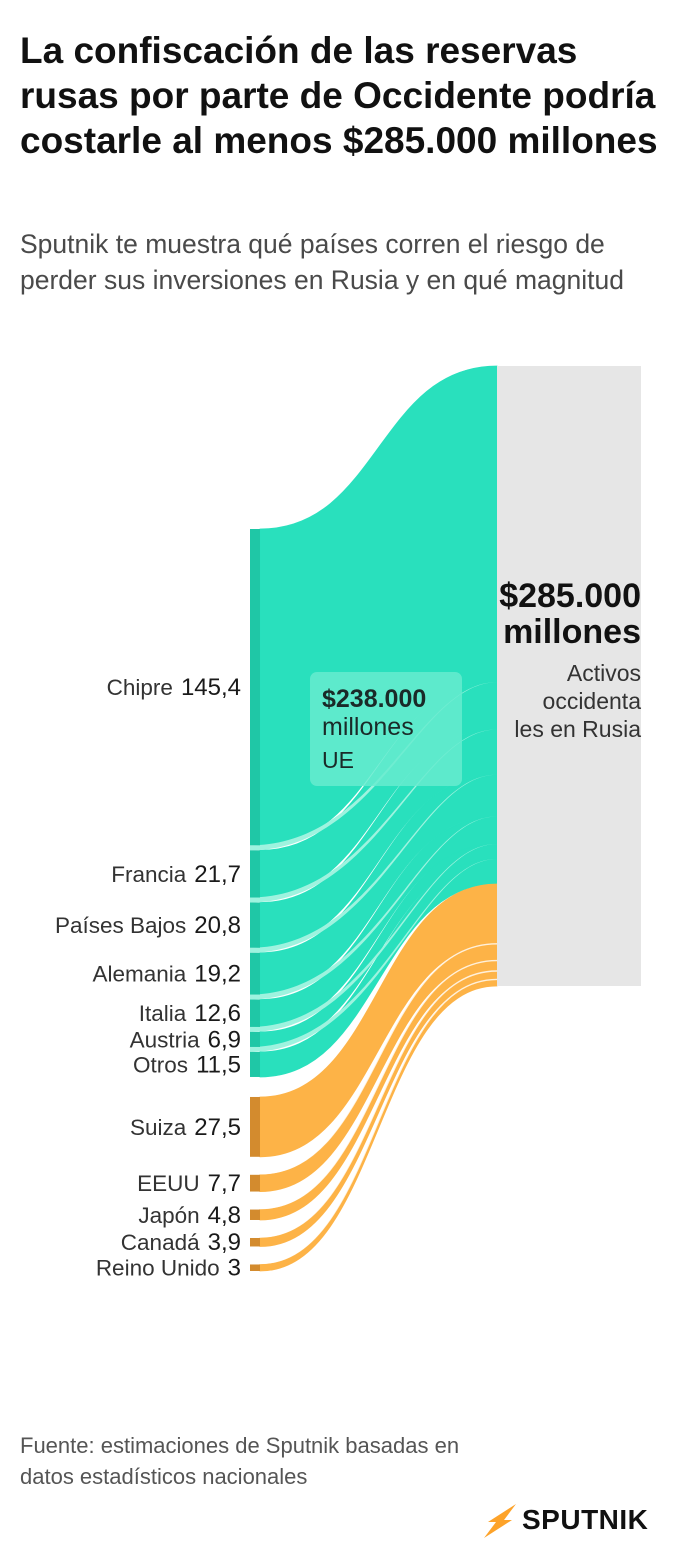 Image resolution: width=680 pixels, height=1558 pixels. Describe the element at coordinates (374, 699) in the screenshot. I see `eu-value-label: $238.000` at that location.